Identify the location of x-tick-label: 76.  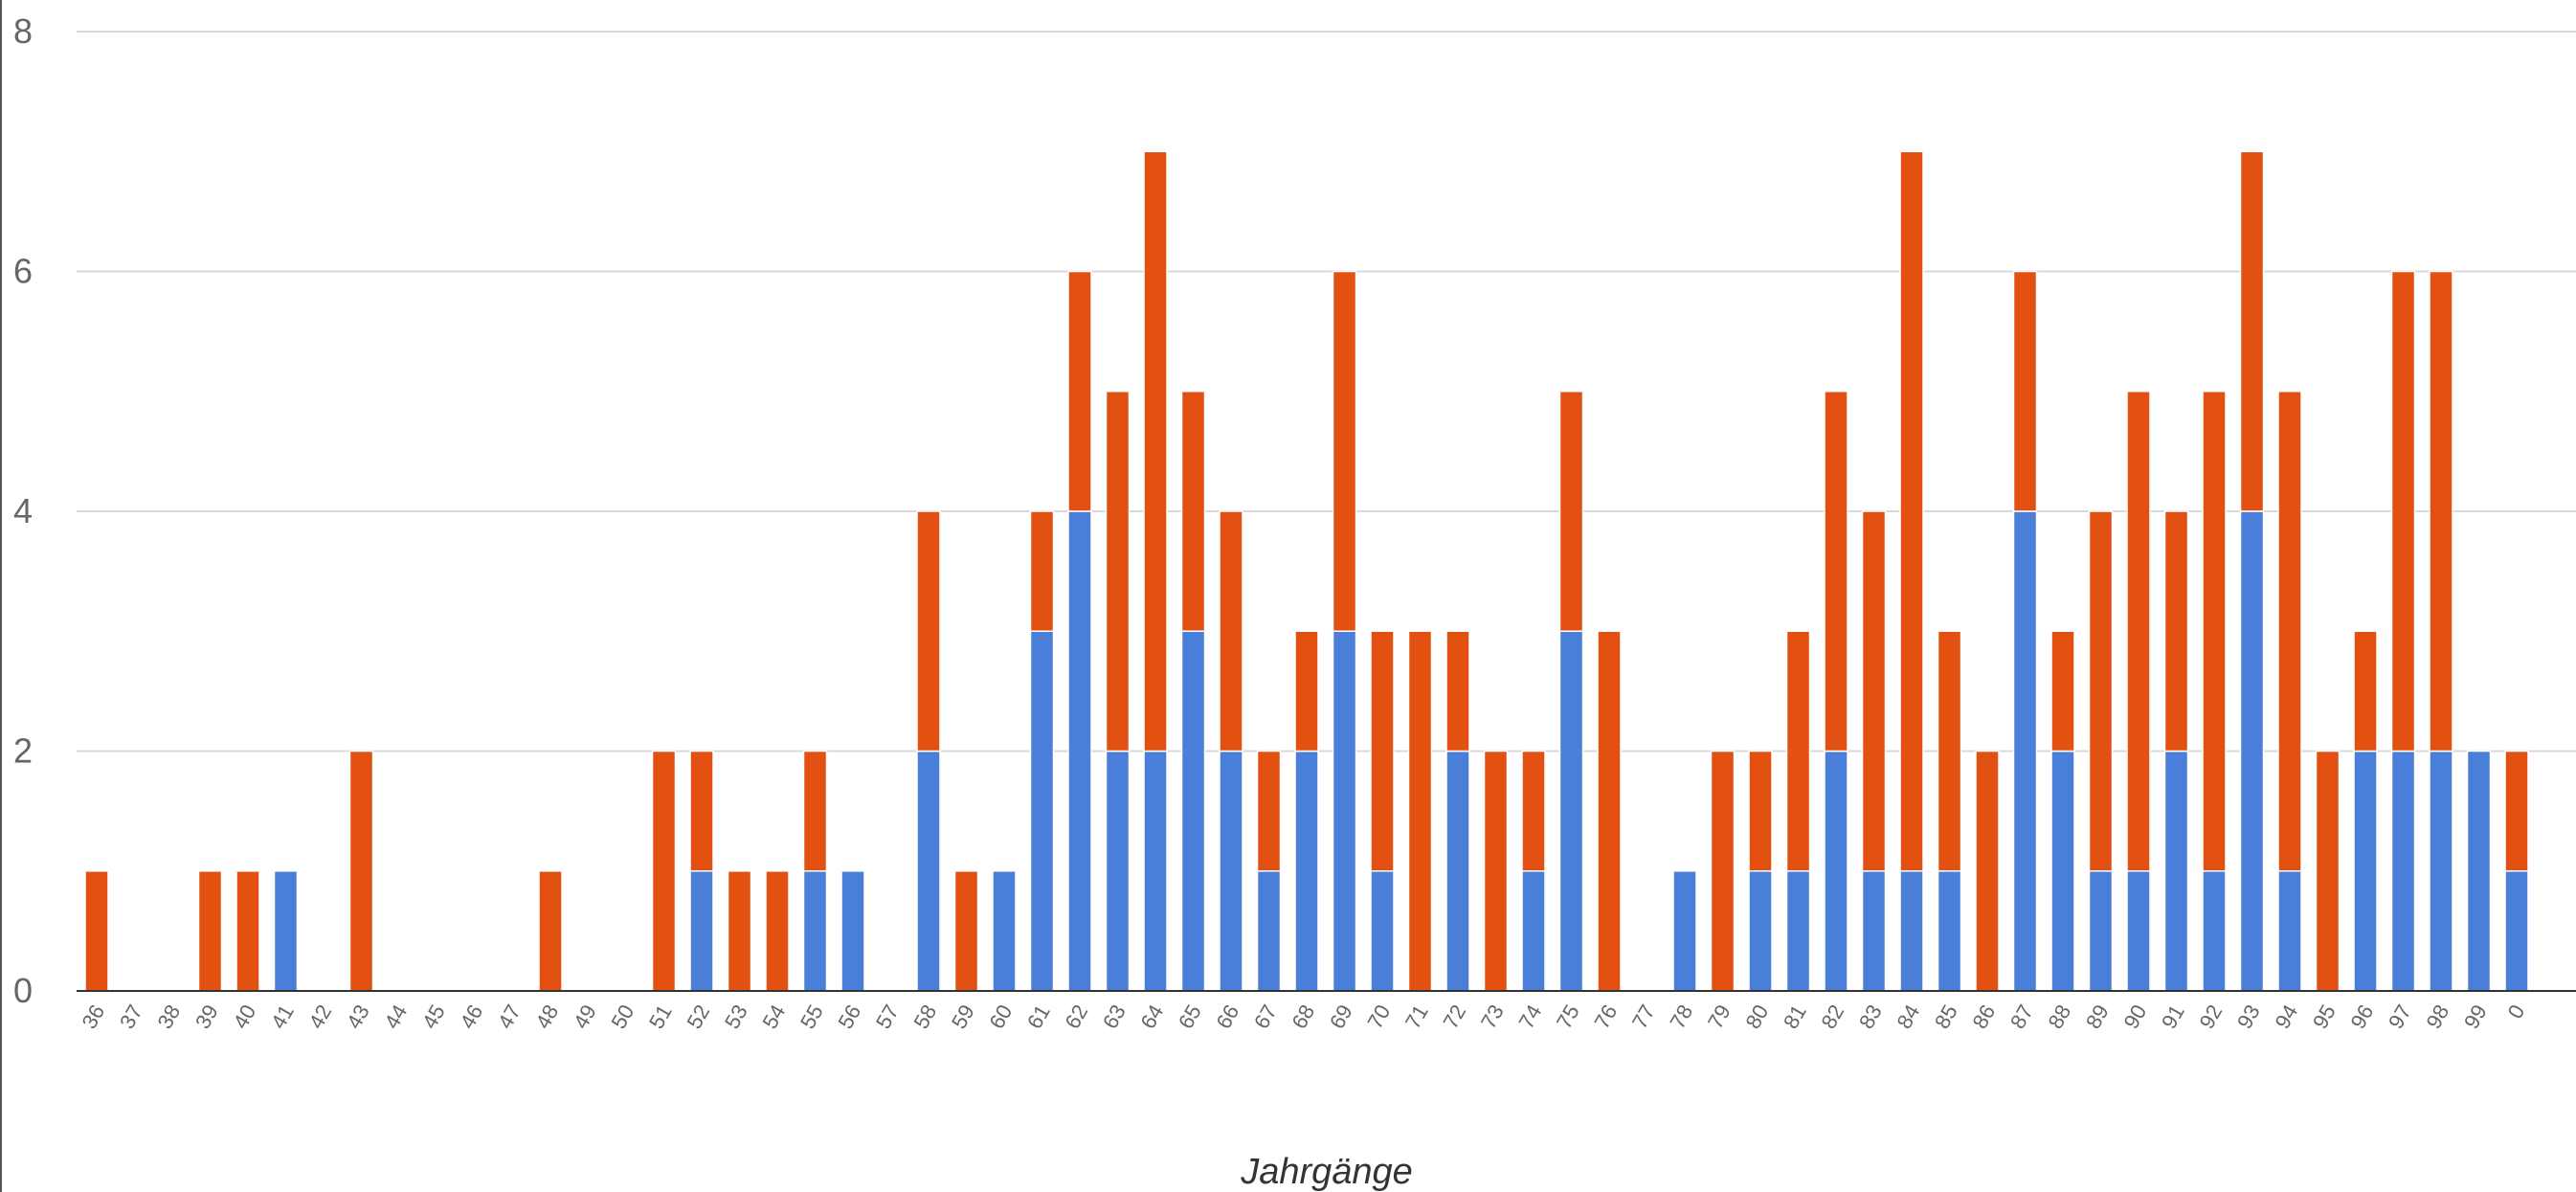
(1606, 1017).